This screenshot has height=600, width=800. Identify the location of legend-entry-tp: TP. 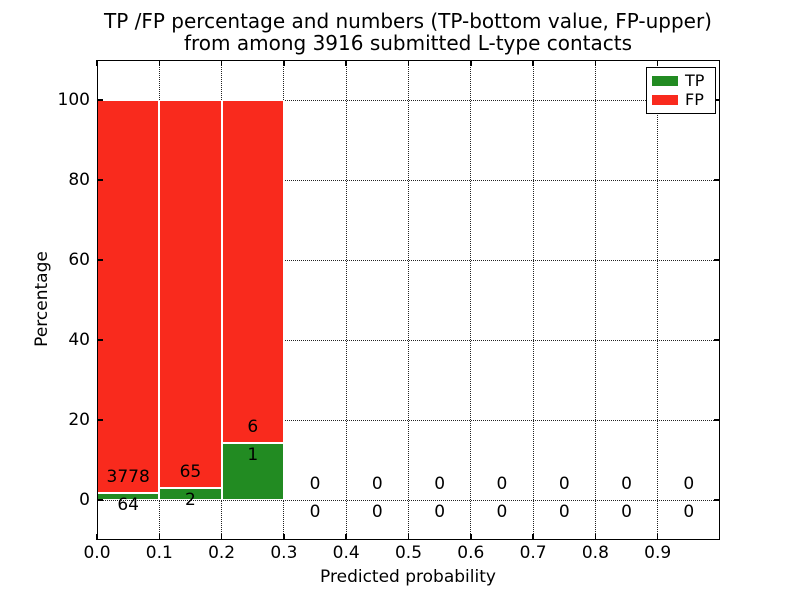
(681, 80).